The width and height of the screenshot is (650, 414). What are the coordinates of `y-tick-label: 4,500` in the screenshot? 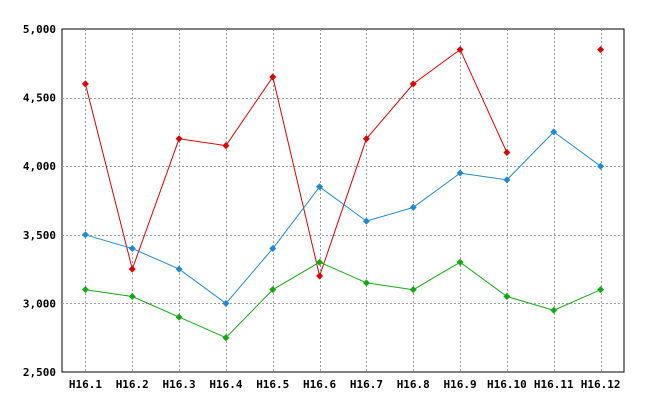 It's located at (39, 98).